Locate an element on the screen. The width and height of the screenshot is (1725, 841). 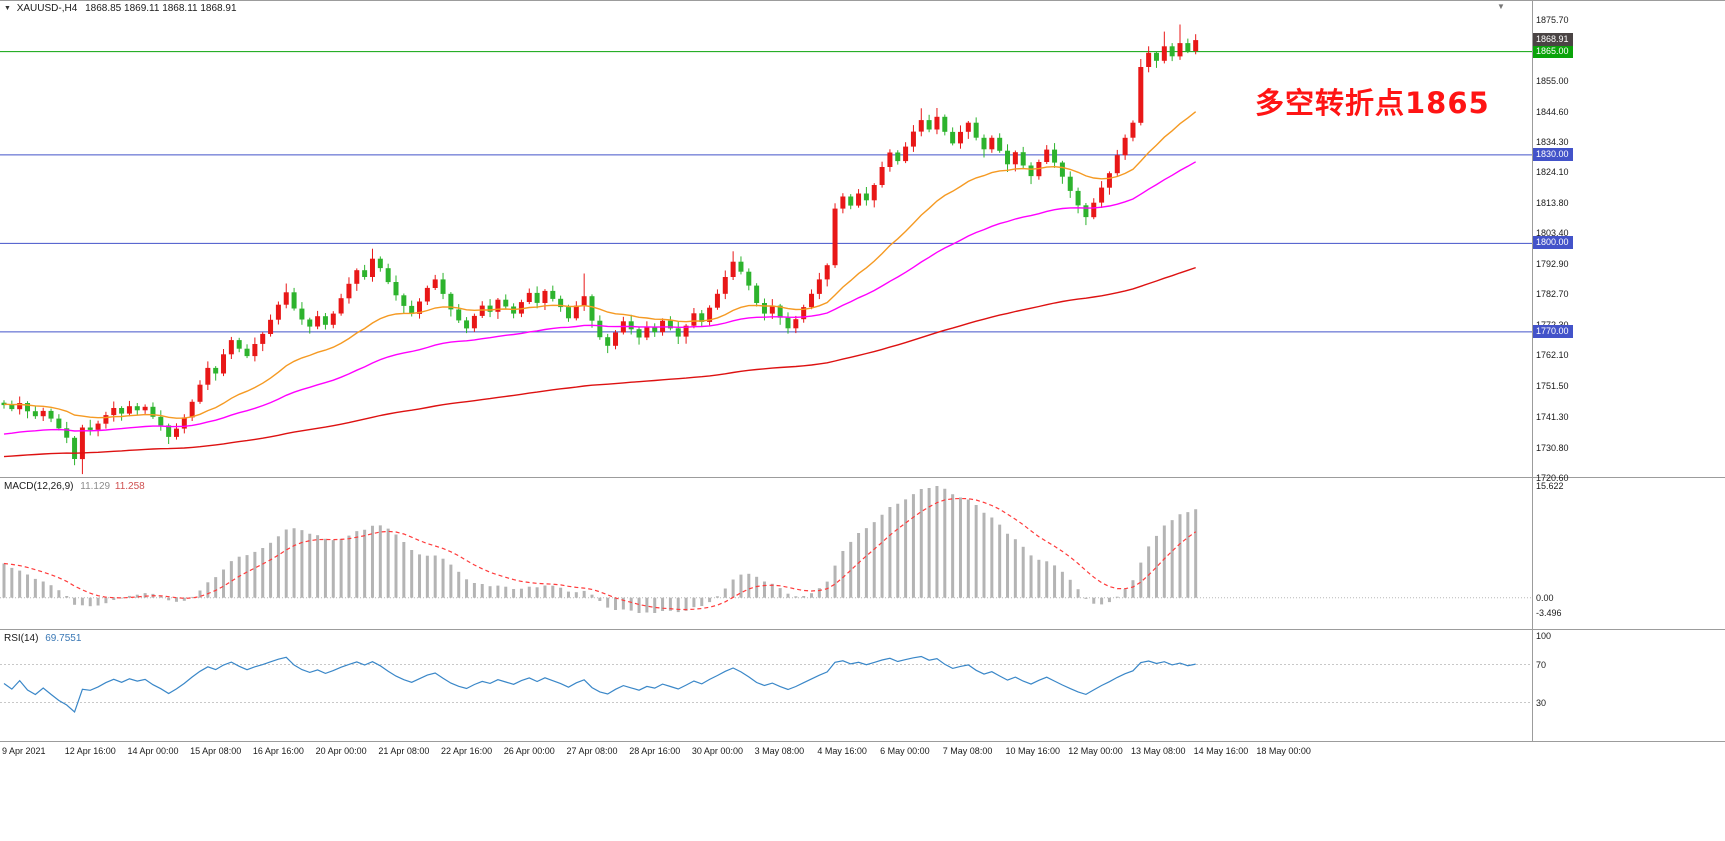
price-tick-label: 1782.70 is located at coordinates (1552, 294).